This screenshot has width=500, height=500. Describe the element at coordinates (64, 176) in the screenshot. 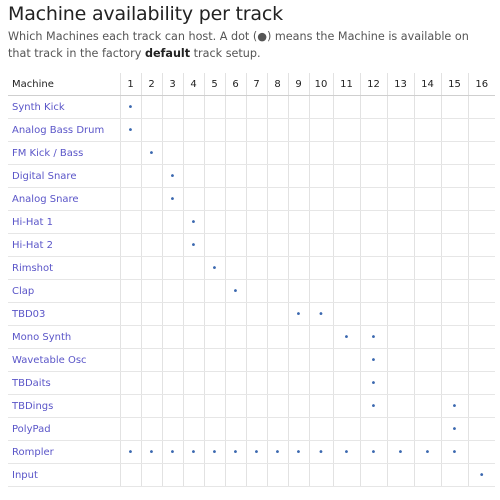

I see `machine-link: Digital Snare` at that location.